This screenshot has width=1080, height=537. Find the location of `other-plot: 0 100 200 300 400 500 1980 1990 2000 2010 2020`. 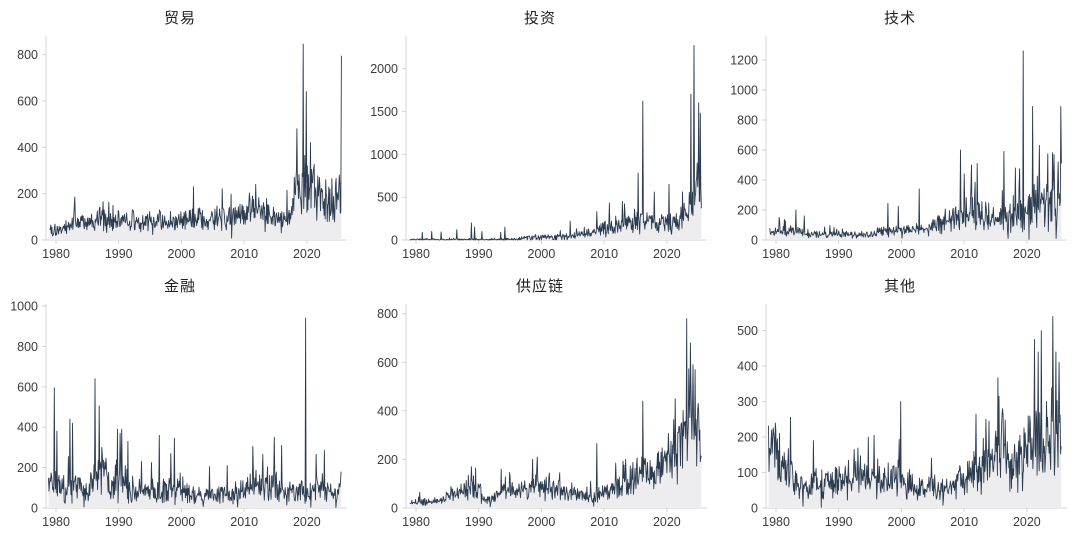

other-plot: 0 100 200 300 400 500 1980 1990 2000 2010 2020 is located at coordinates (902, 416).